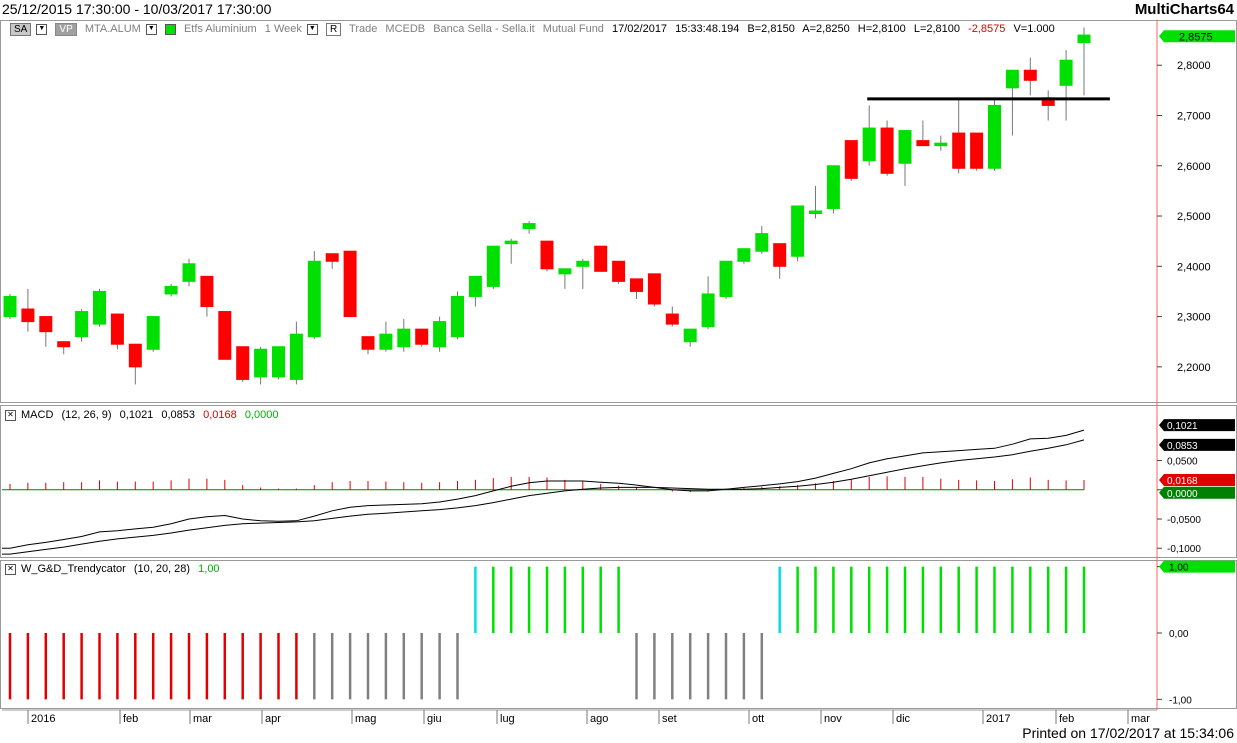  What do you see at coordinates (881, 29) in the screenshot?
I see `high-value: H=2,8100` at bounding box center [881, 29].